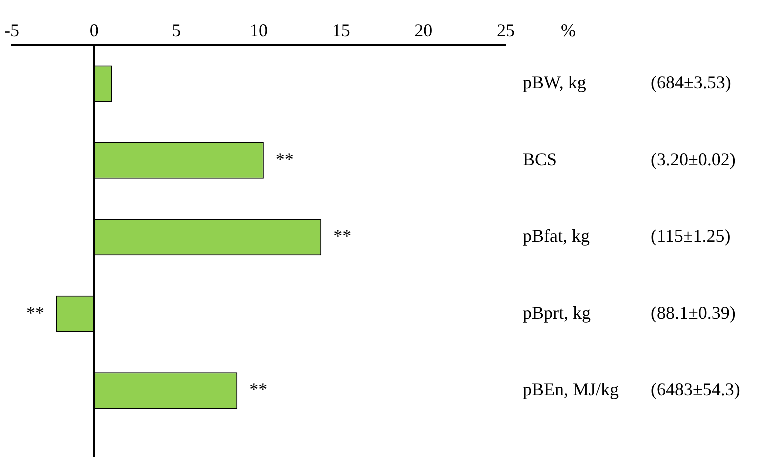 This screenshot has height=457, width=761. What do you see at coordinates (568, 30) in the screenshot?
I see `x-axis-title: %` at bounding box center [568, 30].